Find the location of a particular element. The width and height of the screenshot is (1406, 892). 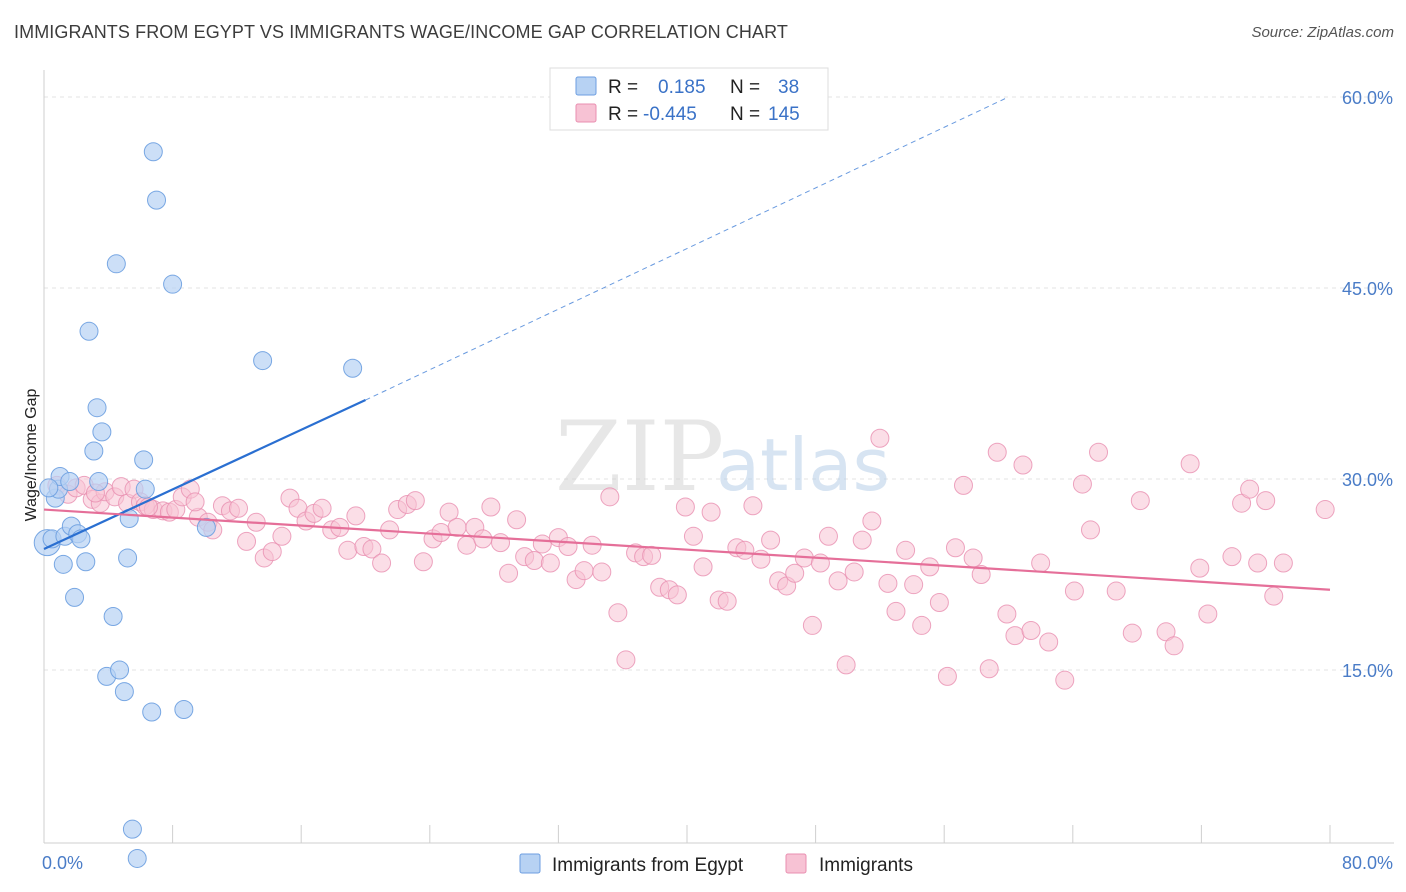

legend-r-value-egypt: 0.185 is located at coordinates (682, 87).